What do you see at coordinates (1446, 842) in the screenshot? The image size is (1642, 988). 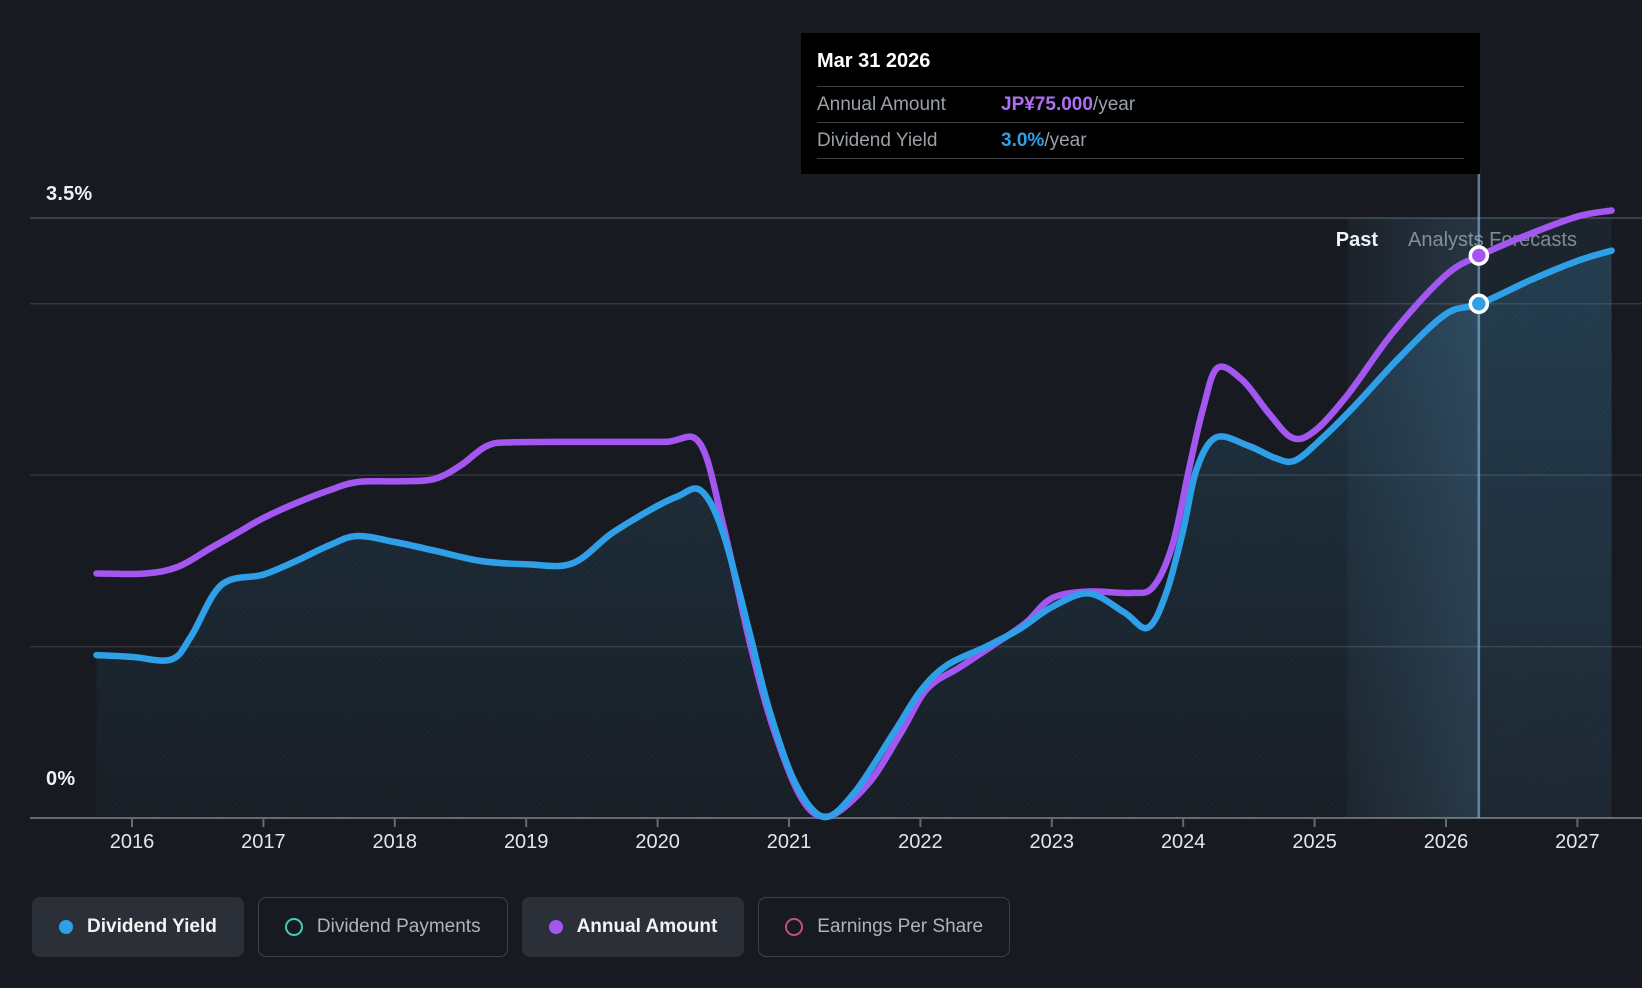 I see `x-axis-label: 2026` at bounding box center [1446, 842].